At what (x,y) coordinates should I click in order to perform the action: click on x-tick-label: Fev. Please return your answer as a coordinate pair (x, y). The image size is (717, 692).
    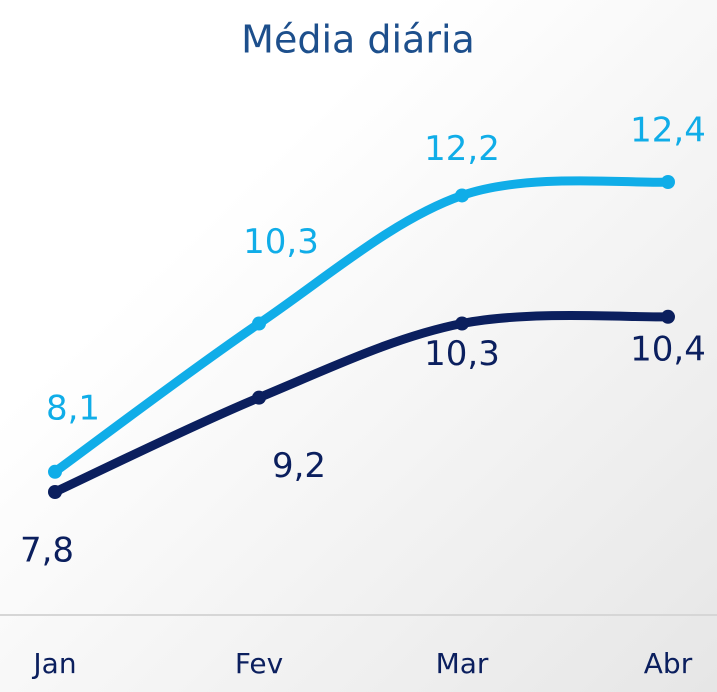
    Looking at the image, I should click on (259, 663).